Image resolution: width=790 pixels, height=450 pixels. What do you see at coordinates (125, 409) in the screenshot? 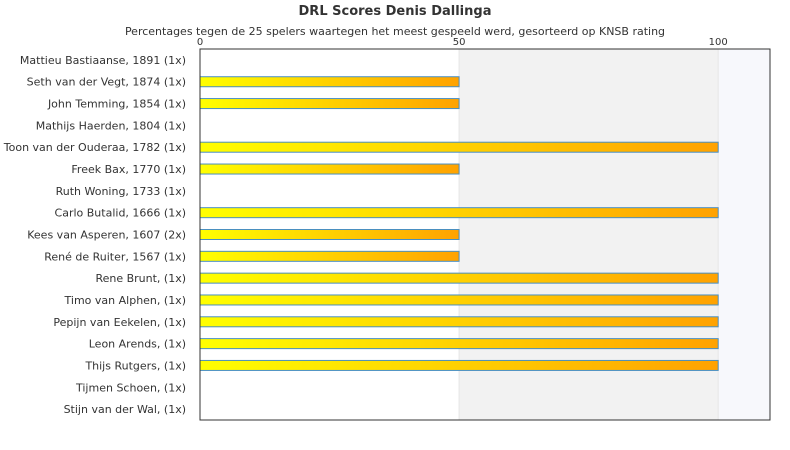
I see `category-label: Stijn van der Wal, (1x)` at bounding box center [125, 409].